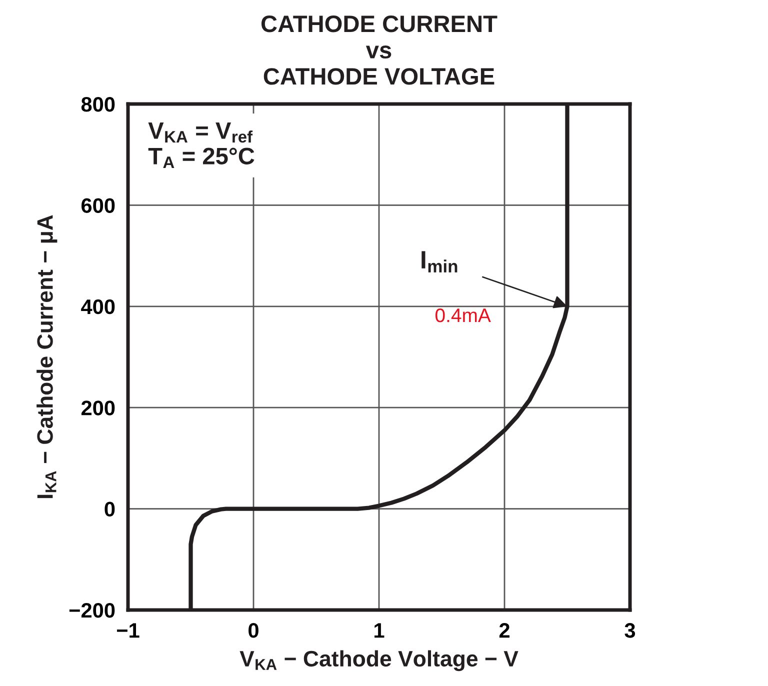  Describe the element at coordinates (128, 630) in the screenshot. I see `x-tick-label: −1` at that location.